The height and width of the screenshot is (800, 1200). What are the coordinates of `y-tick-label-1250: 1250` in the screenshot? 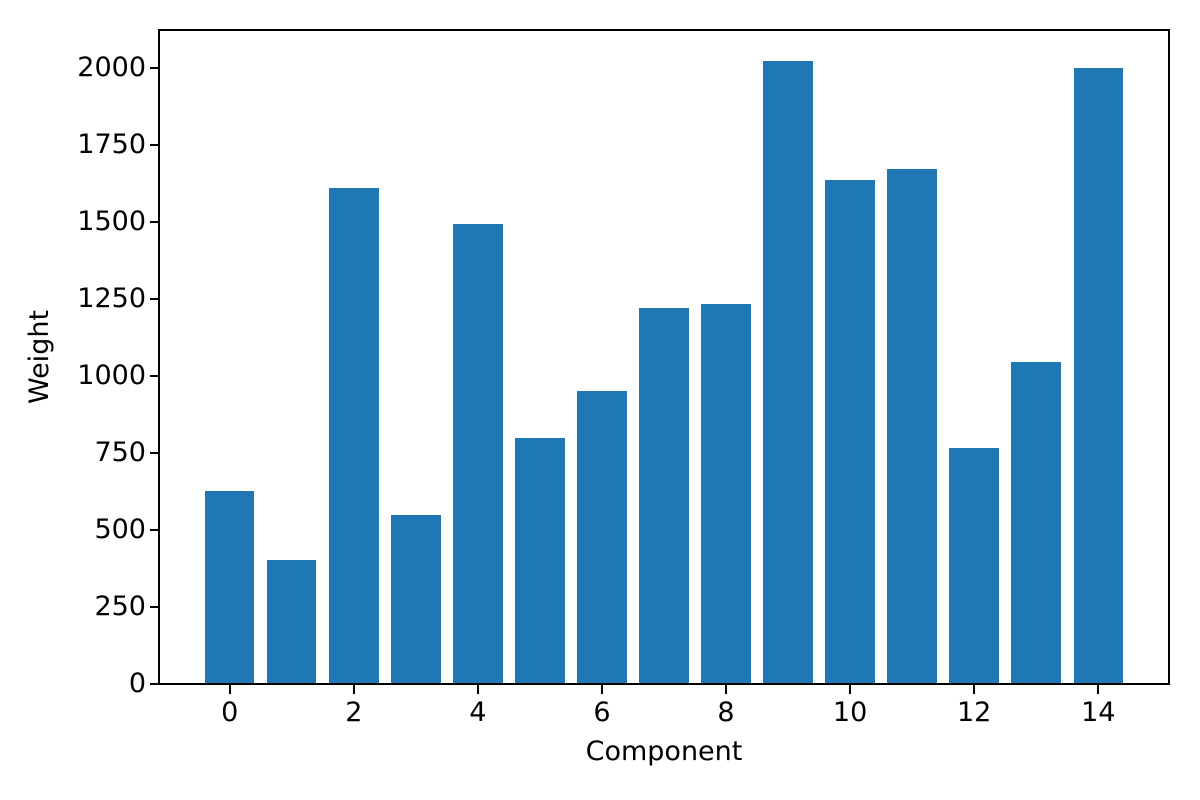 It's located at (111, 298).